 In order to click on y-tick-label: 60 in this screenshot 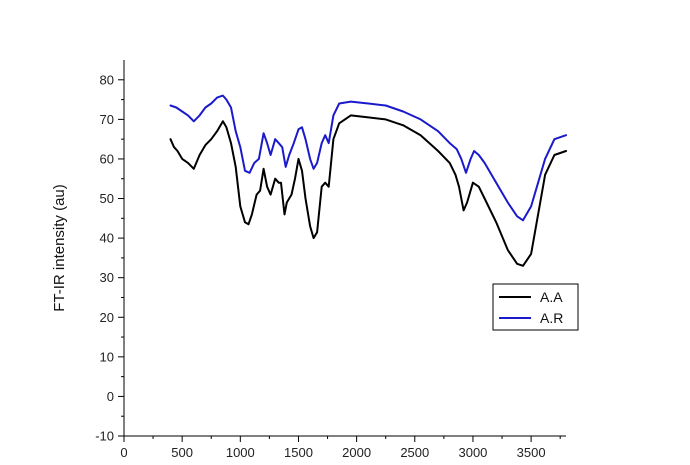, I will do `click(107, 158)`.